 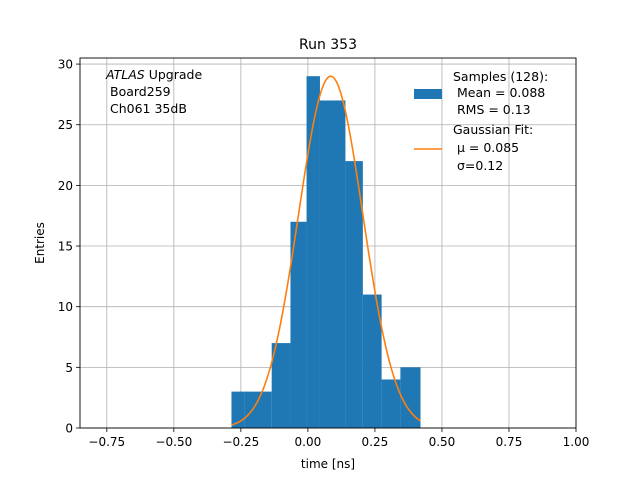 What do you see at coordinates (478, 165) in the screenshot?
I see `legend-fit-line-3: σ=0.12` at bounding box center [478, 165].